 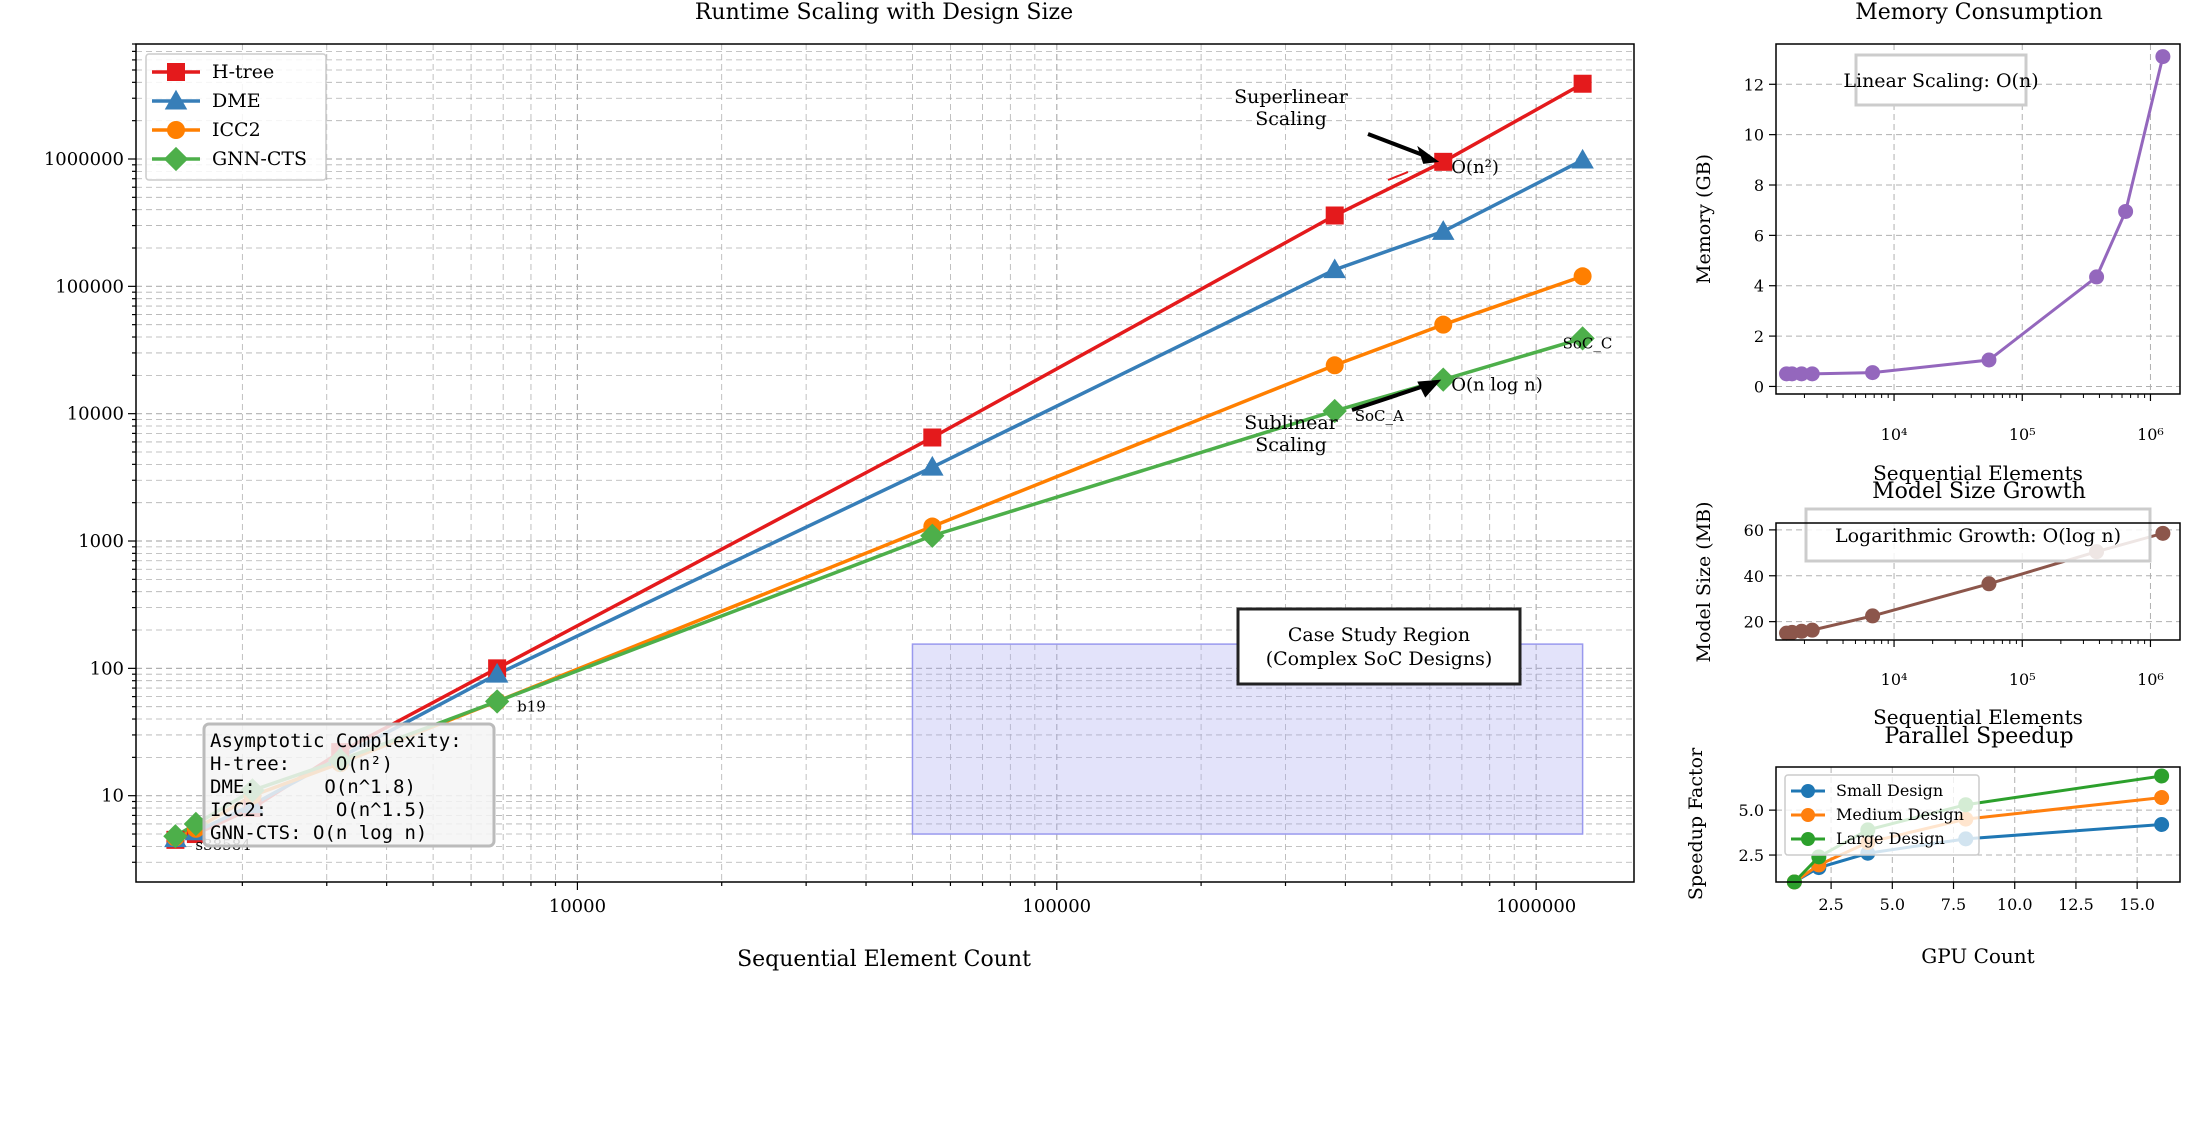 I want to click on x-tick-label: 1000000, so click(x=1536, y=906).